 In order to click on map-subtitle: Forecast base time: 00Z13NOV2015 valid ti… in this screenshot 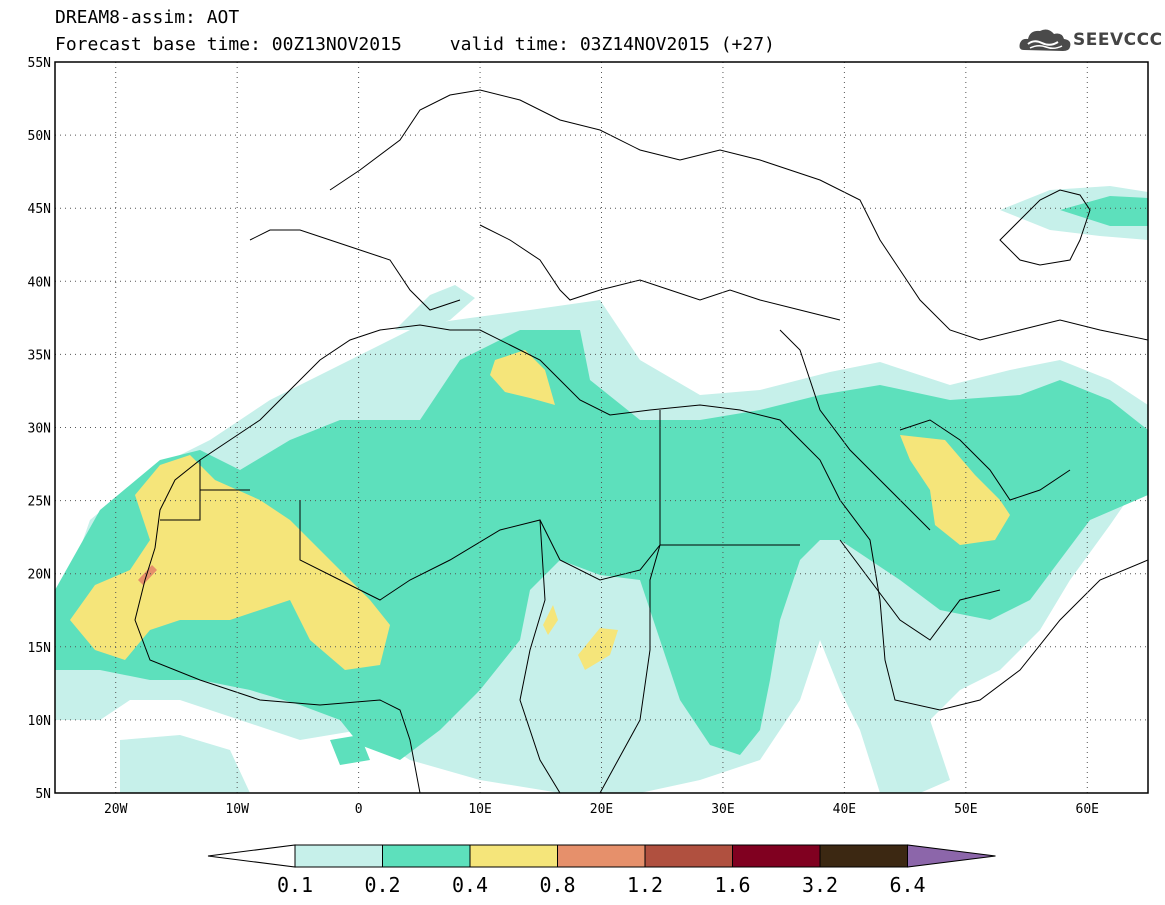, I will do `click(415, 45)`.